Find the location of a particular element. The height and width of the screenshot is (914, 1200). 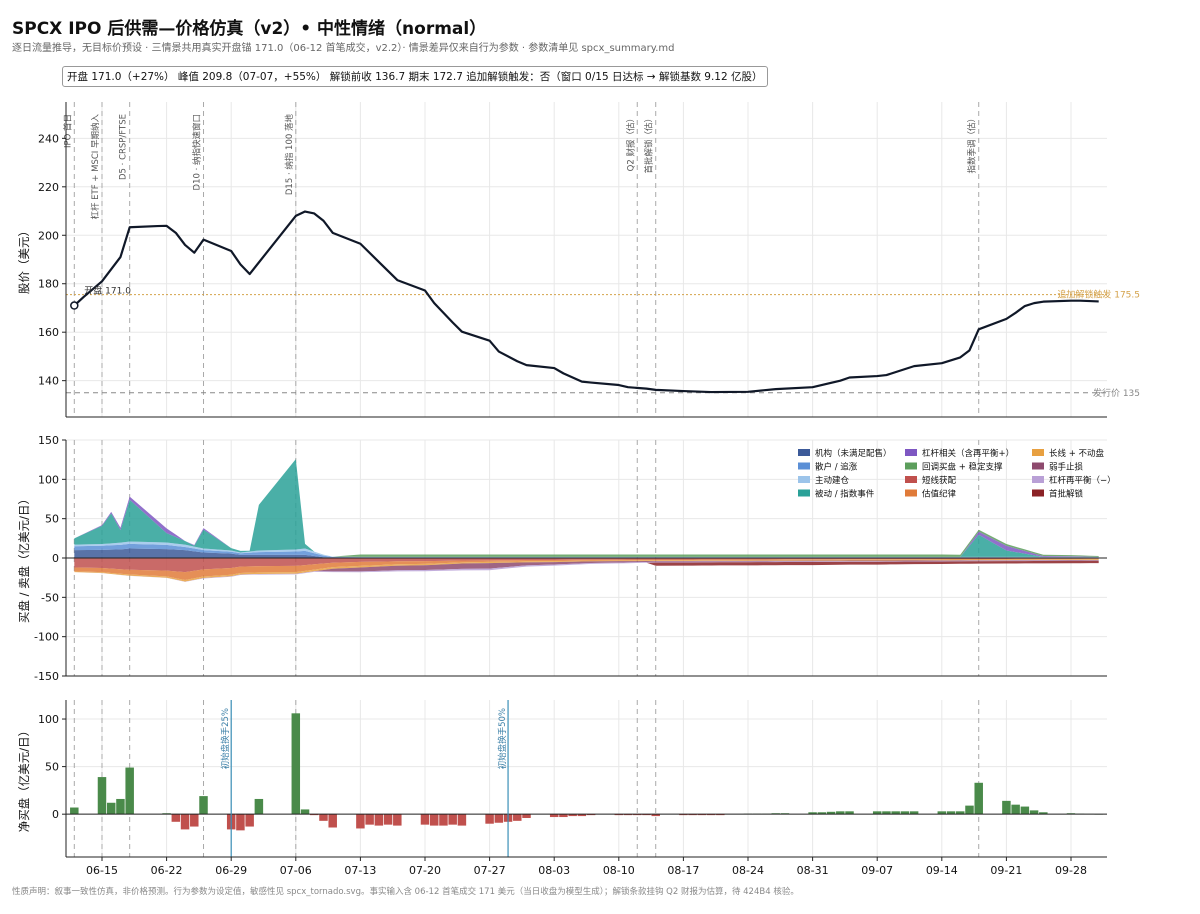

event-label: 指数季调（估） is located at coordinates (972, 144).